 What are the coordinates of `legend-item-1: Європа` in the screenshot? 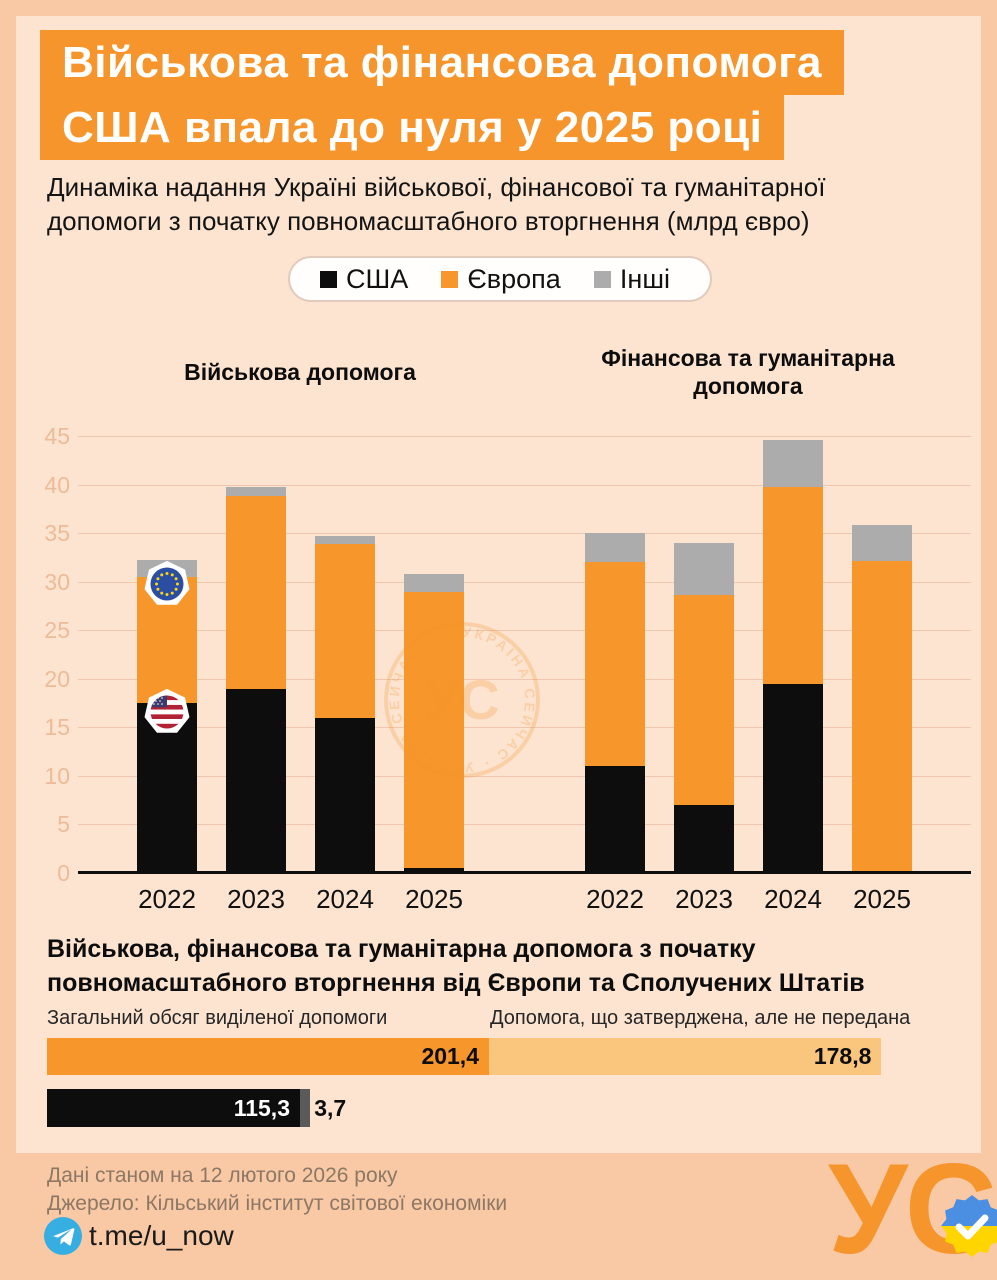 It's located at (501, 279).